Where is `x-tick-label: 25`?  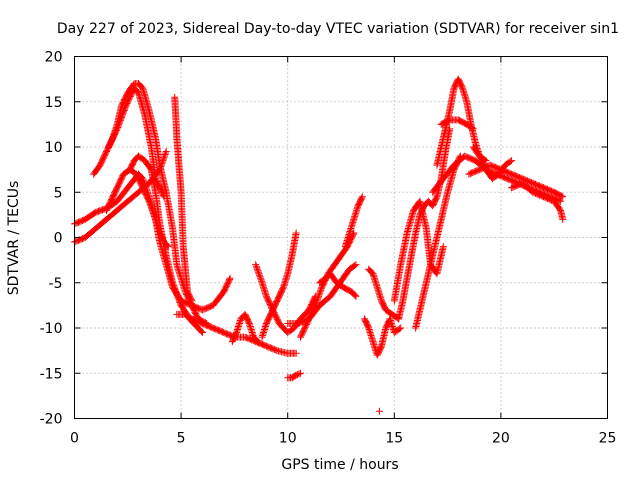 x-tick-label: 25 is located at coordinates (608, 439).